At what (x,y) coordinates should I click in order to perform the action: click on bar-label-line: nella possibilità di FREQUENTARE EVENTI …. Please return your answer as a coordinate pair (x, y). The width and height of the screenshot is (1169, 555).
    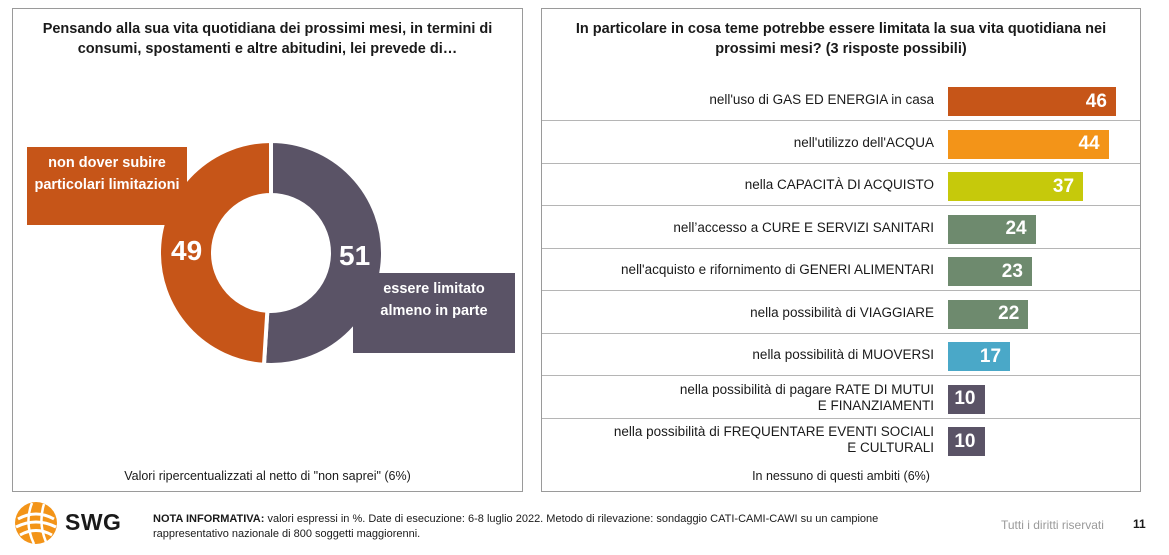
    Looking at the image, I should click on (773, 431).